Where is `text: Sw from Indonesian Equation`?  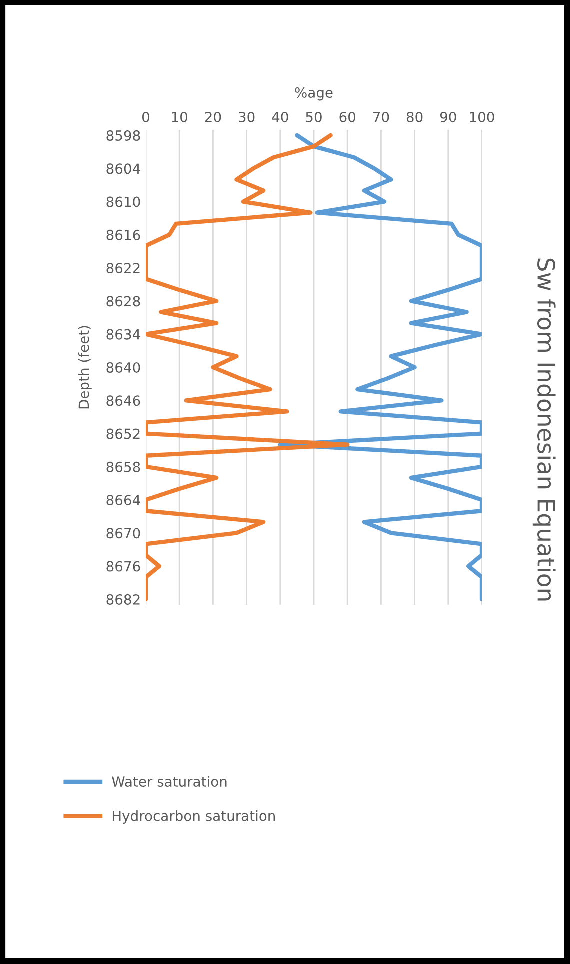 text: Sw from Indonesian Equation is located at coordinates (544, 429).